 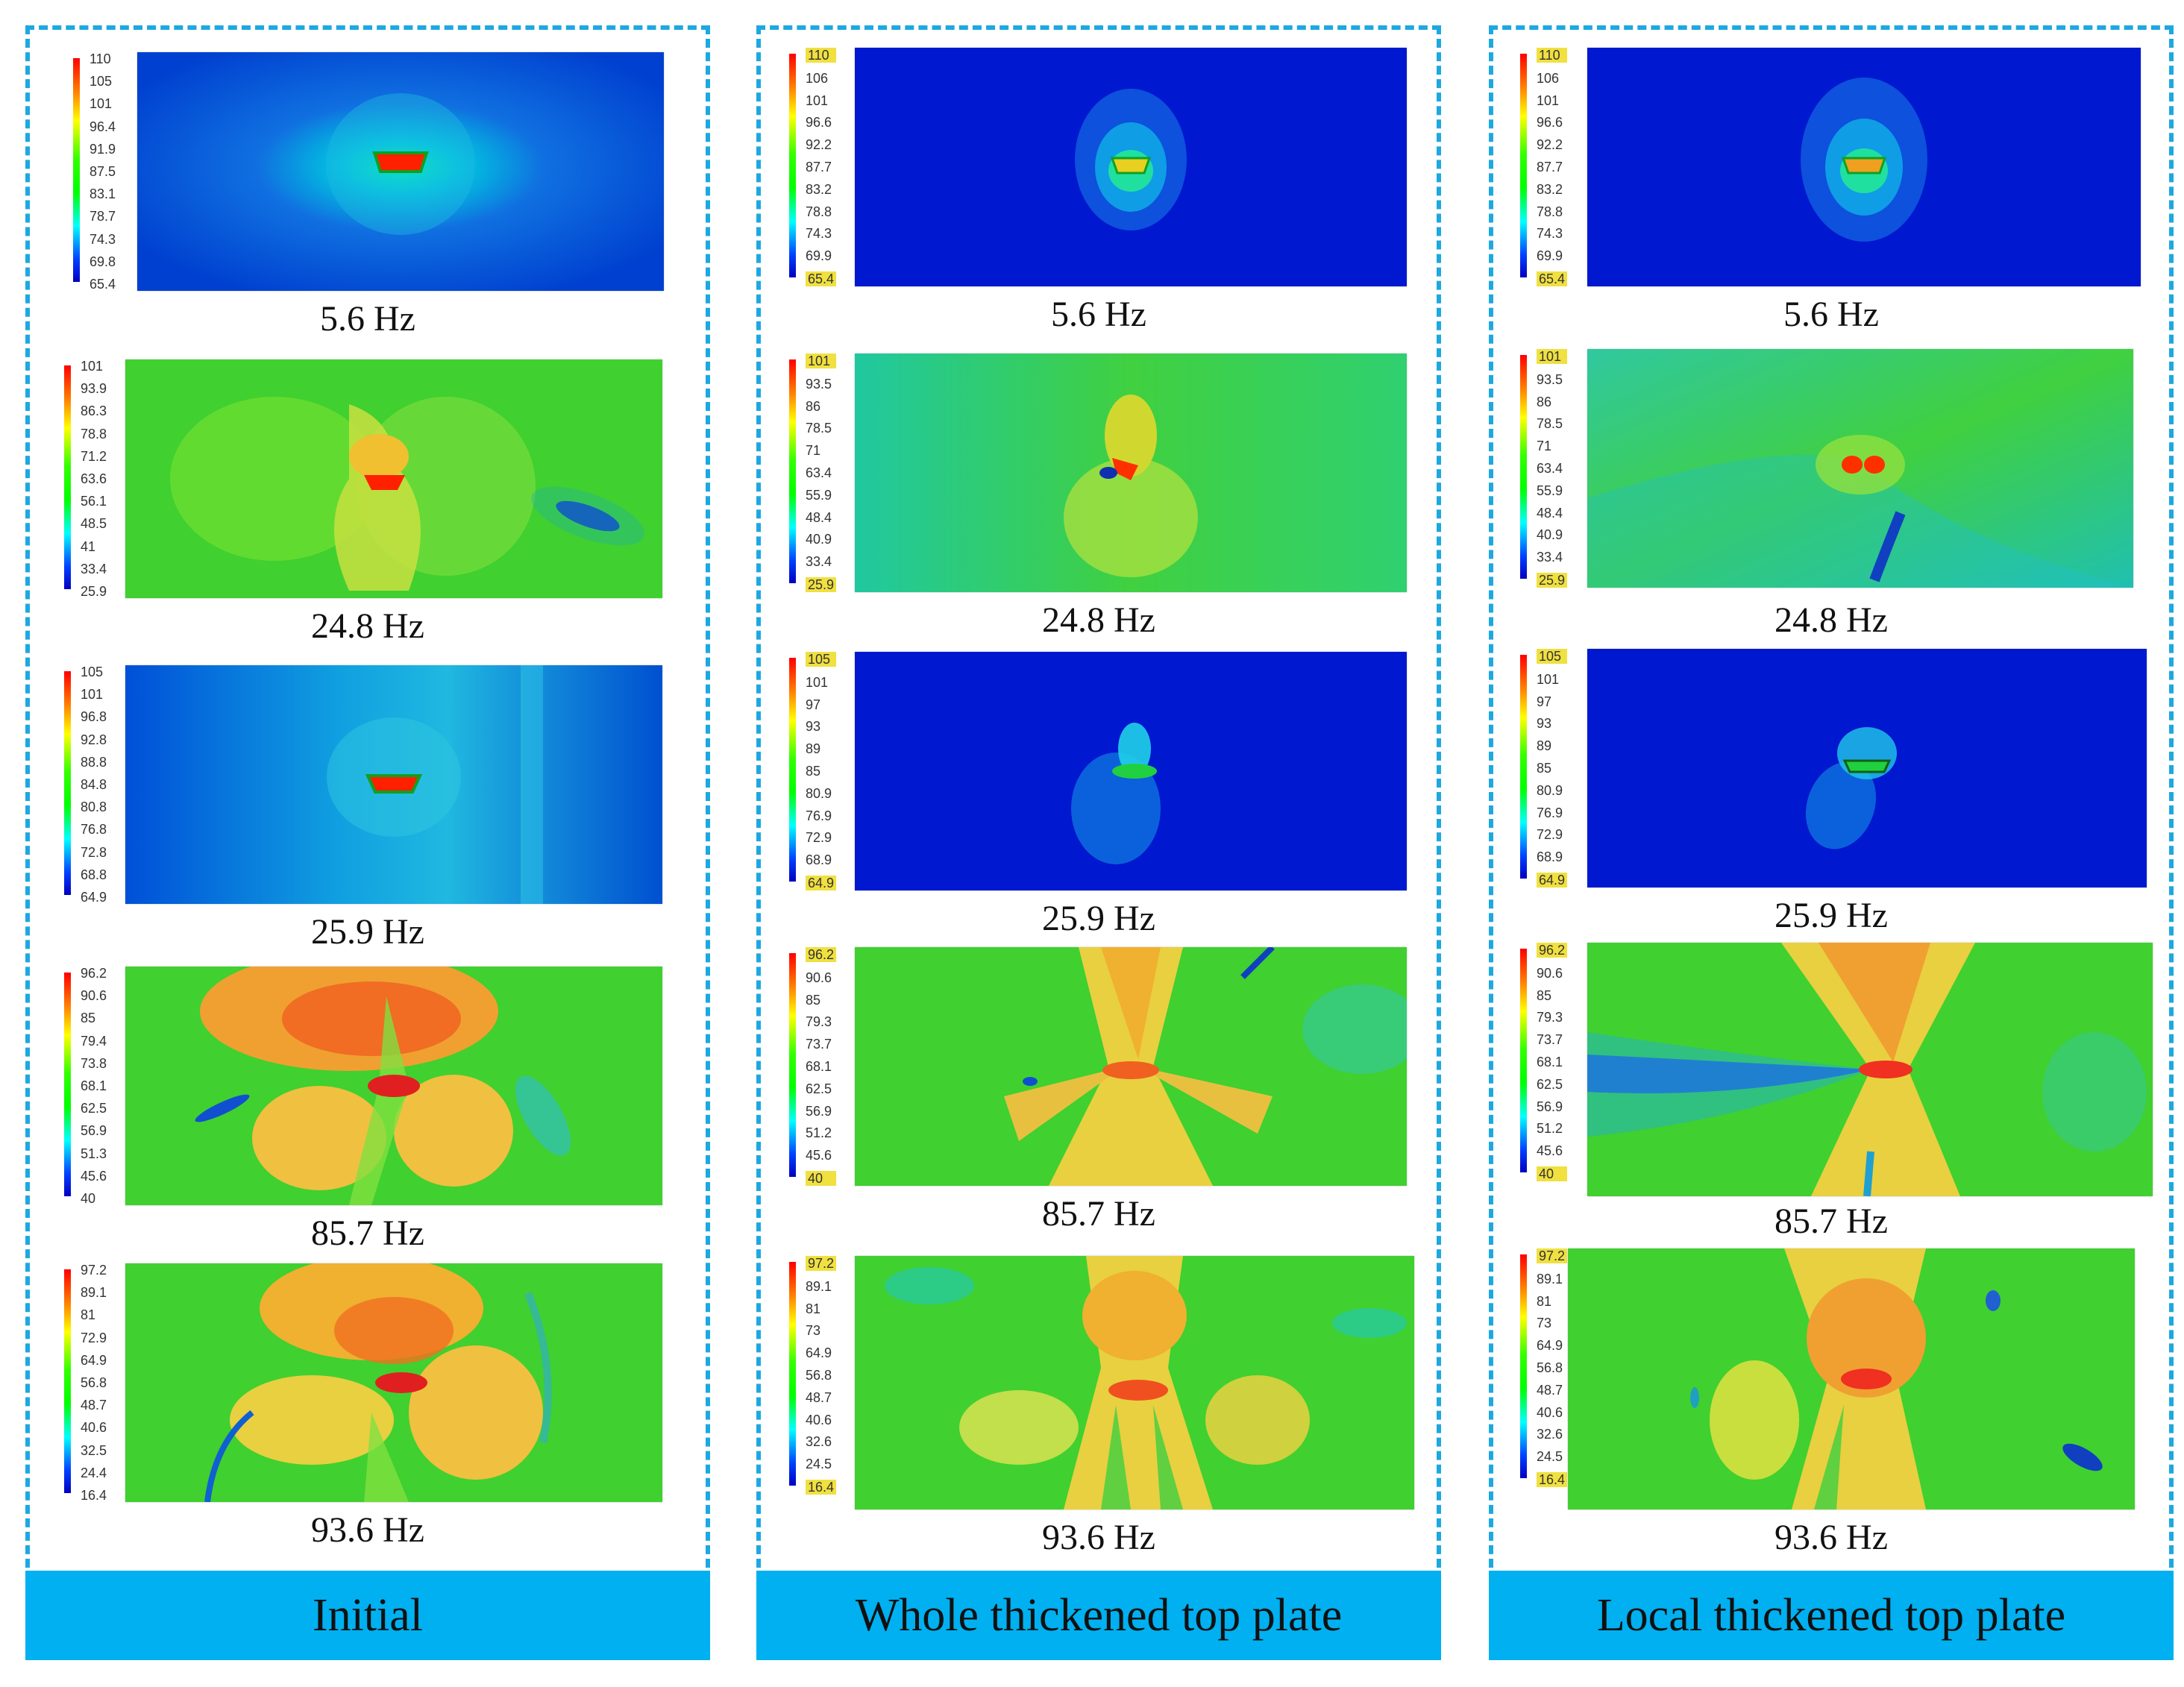 I want to click on legend-tick: 80.8, so click(x=94, y=807).